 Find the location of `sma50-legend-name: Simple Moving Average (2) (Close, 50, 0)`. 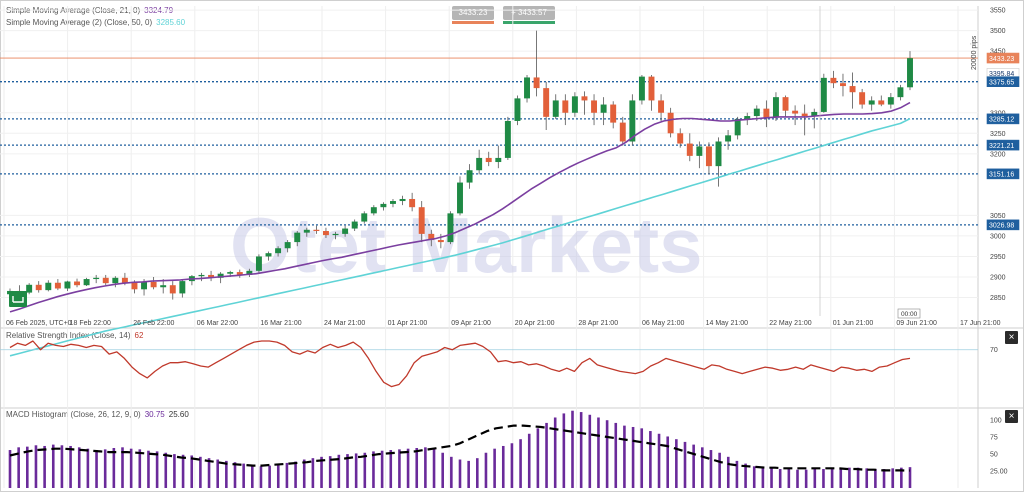

sma50-legend-name: Simple Moving Average (2) (Close, 50, 0) is located at coordinates (79, 22).